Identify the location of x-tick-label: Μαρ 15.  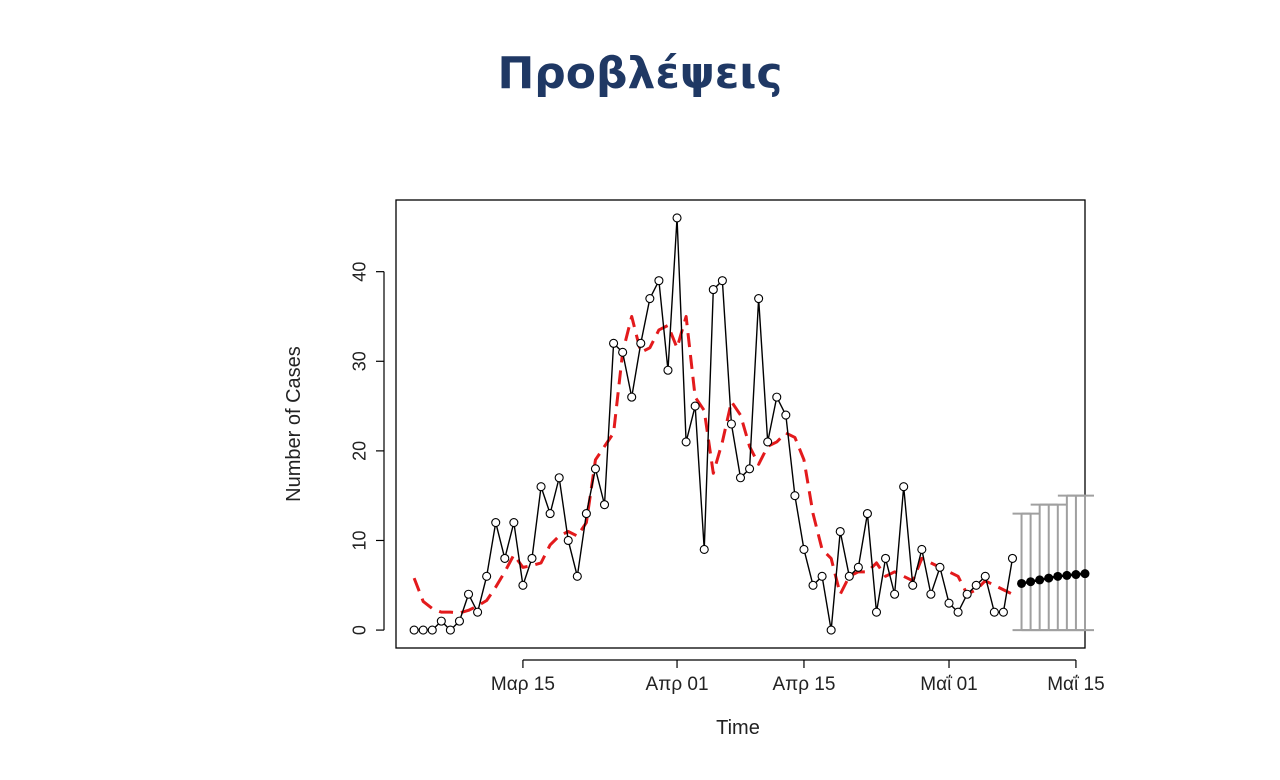
(523, 684).